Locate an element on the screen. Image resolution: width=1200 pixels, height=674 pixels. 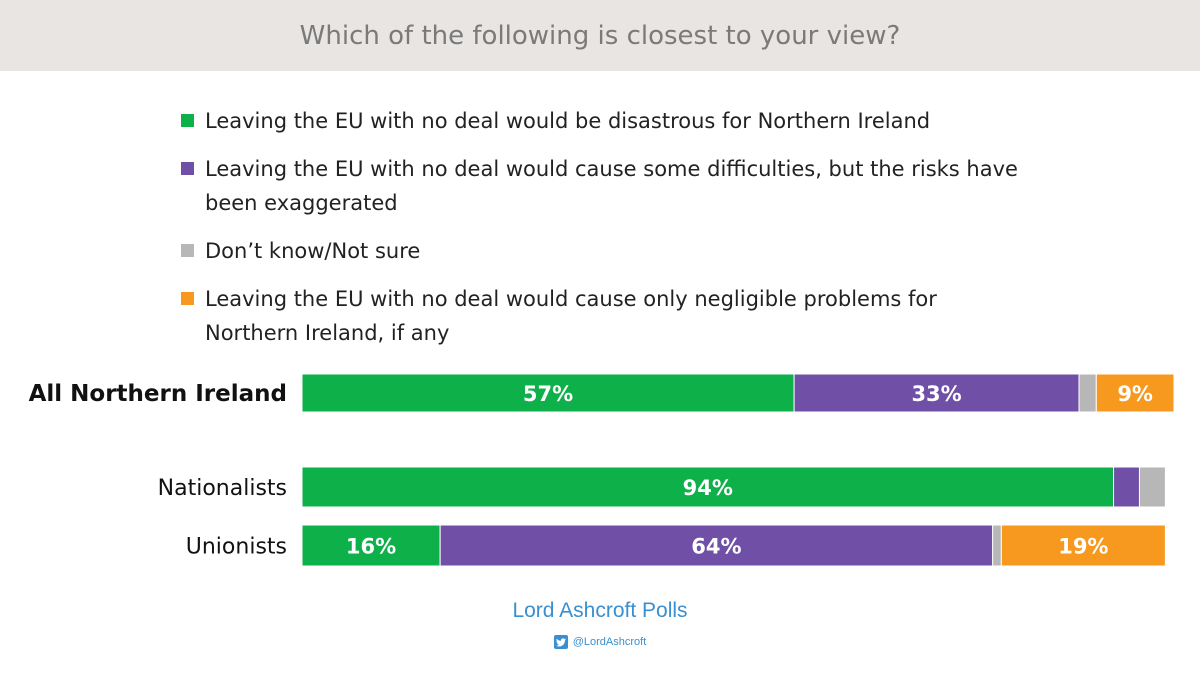
data-label-nationalists-series-0: 94% is located at coordinates (708, 488).